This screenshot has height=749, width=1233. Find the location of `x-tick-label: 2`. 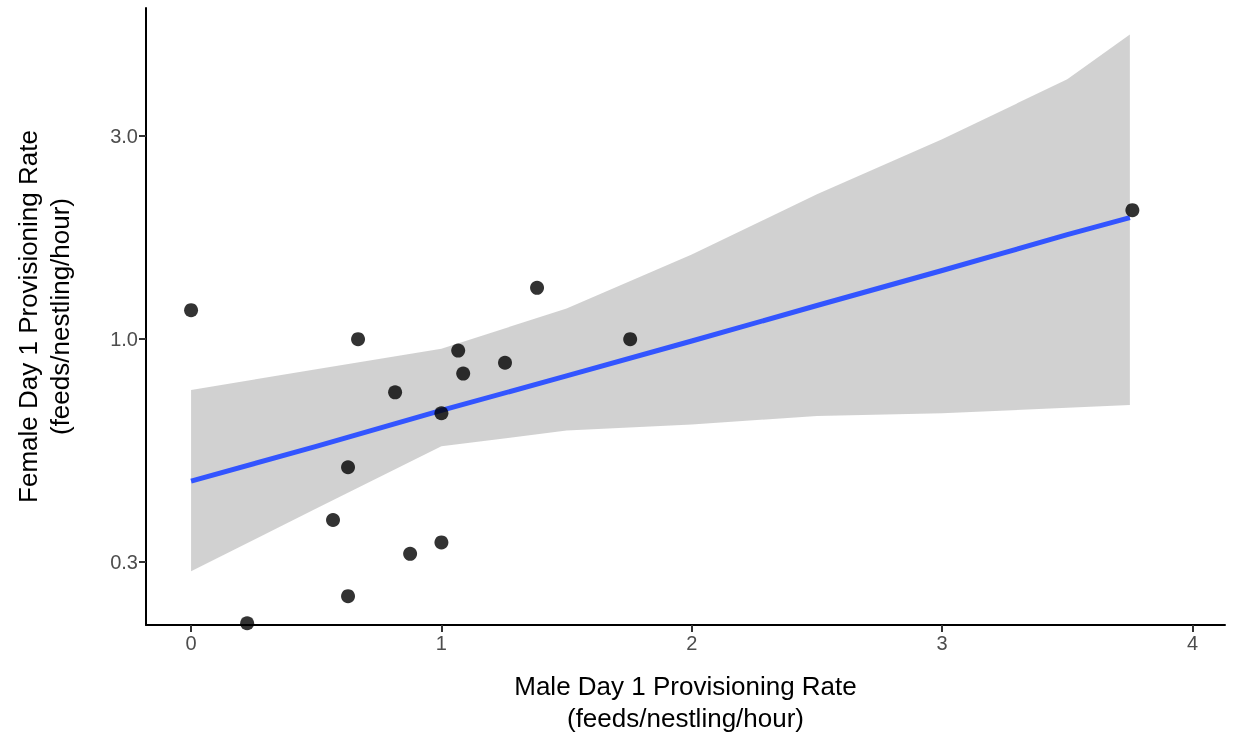

x-tick-label: 2 is located at coordinates (692, 643).